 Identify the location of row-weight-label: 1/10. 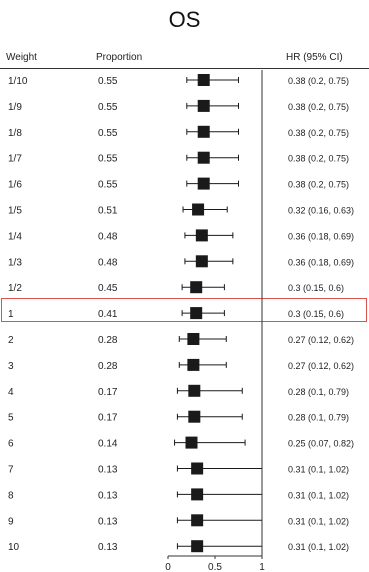
(18, 81).